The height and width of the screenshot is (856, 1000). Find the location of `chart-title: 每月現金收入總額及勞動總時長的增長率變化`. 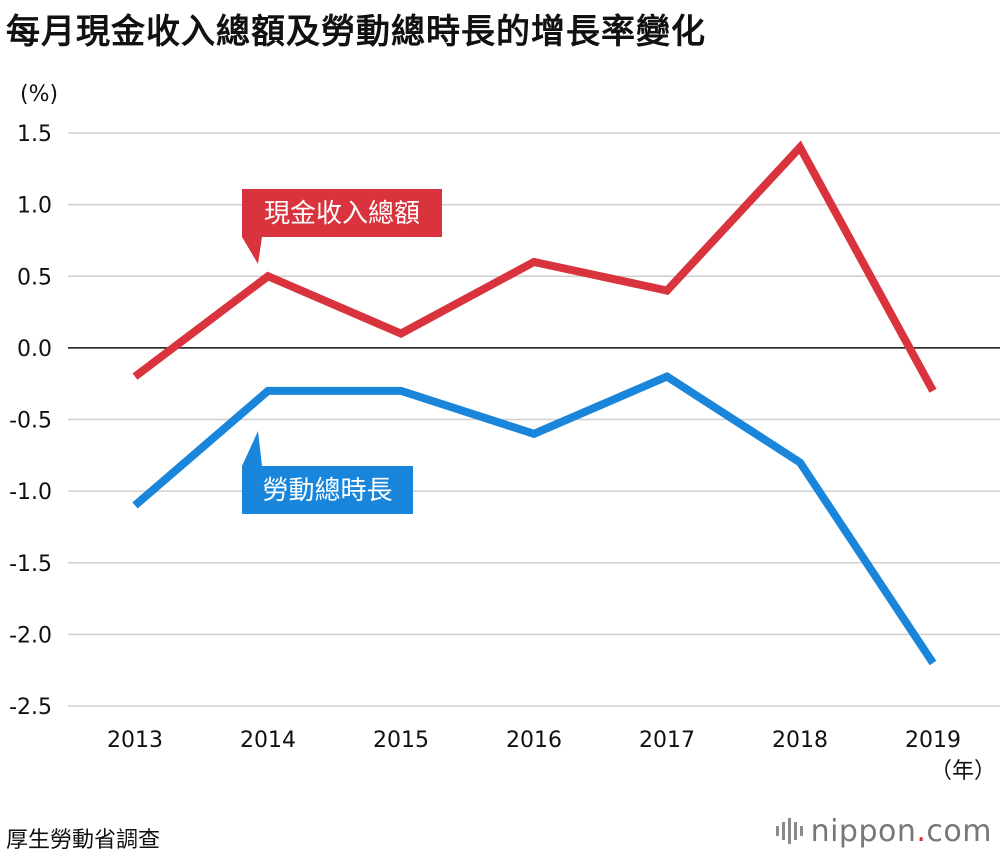

chart-title: 每月現金收入總額及勞動總時長的增長率變化 is located at coordinates (356, 32).